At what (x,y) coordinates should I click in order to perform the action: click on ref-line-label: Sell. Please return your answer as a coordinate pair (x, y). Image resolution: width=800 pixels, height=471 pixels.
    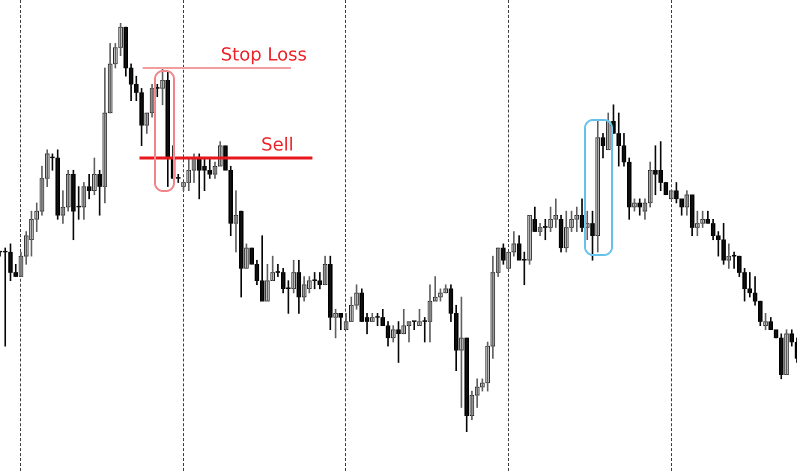
    Looking at the image, I should click on (277, 145).